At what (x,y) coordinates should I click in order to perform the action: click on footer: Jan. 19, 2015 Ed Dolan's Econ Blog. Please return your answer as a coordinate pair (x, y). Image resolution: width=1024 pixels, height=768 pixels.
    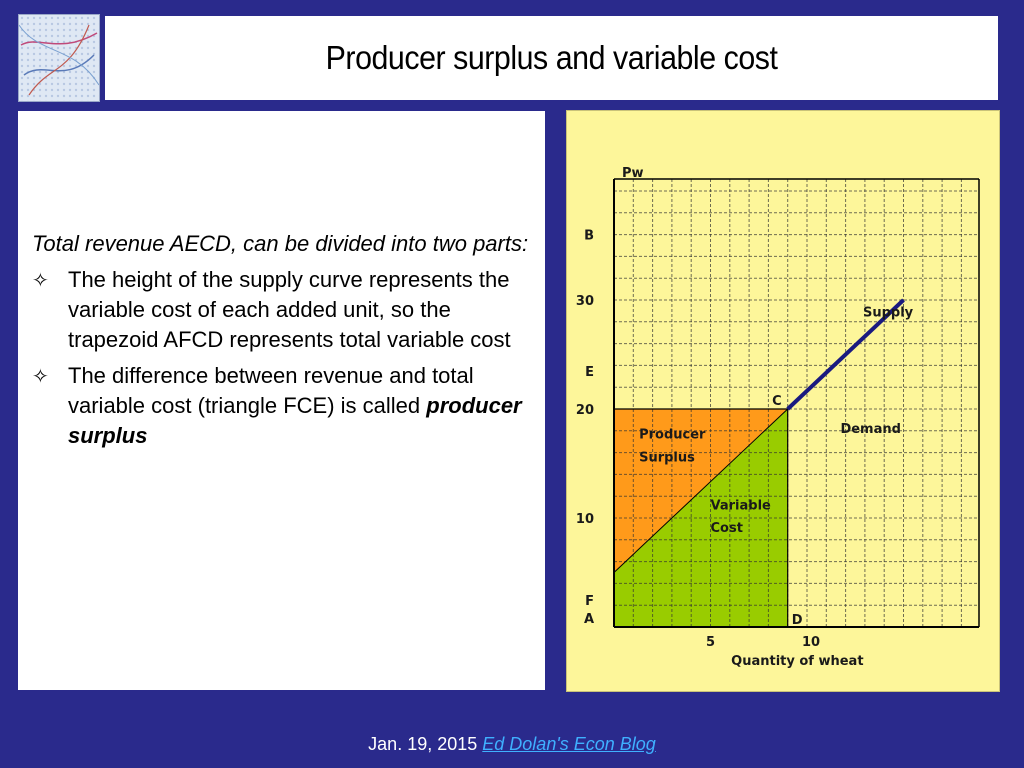
    Looking at the image, I should click on (512, 744).